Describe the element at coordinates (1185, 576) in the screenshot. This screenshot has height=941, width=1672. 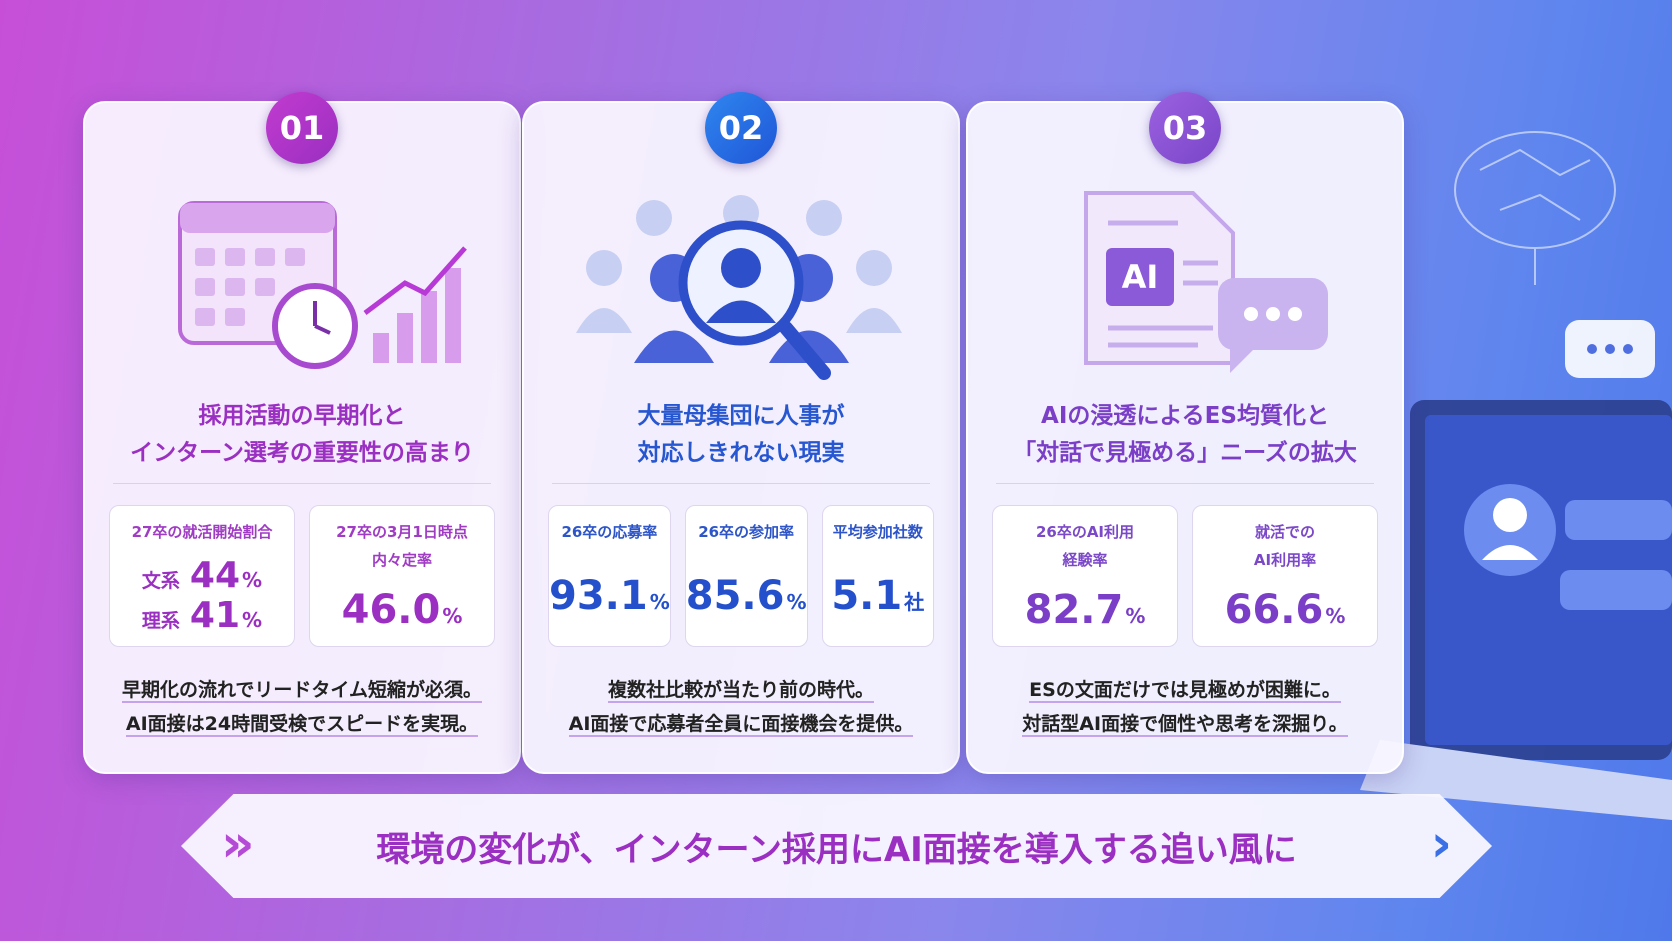
I see `stats: 26卒のAI利用 経験率 82.7% 就活での AI利用率 66.6%` at that location.